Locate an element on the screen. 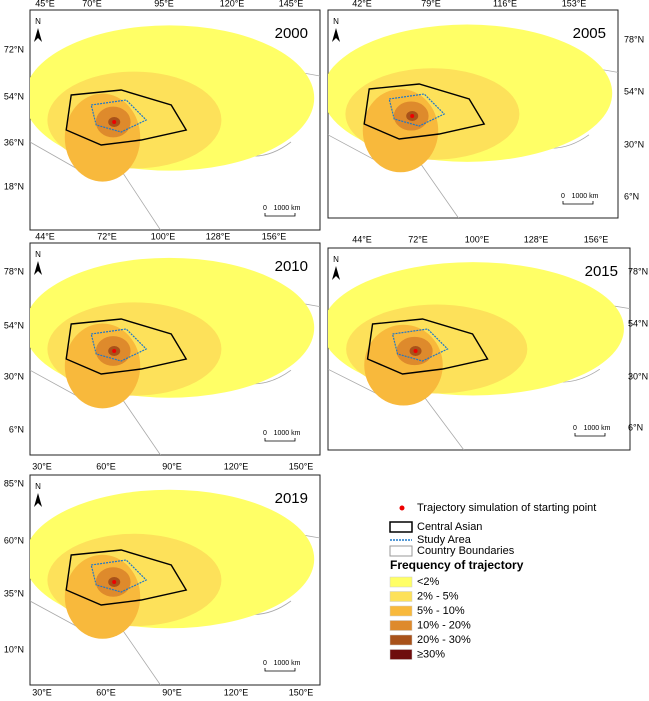 Image resolution: width=649 pixels, height=701 pixels. lon-label: 153°E is located at coordinates (574, 4).